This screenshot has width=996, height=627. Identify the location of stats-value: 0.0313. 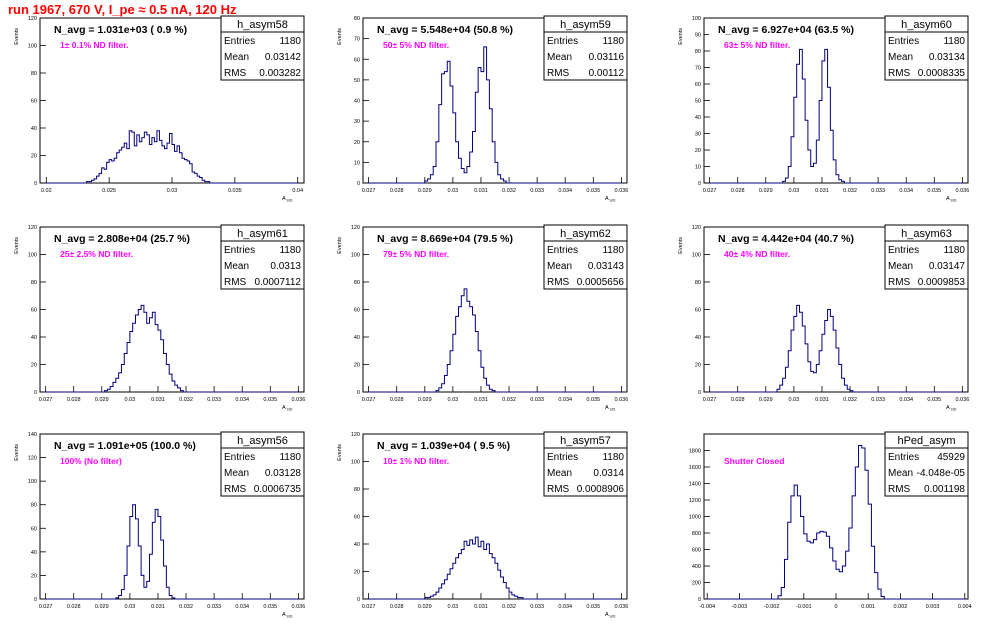
(285, 266).